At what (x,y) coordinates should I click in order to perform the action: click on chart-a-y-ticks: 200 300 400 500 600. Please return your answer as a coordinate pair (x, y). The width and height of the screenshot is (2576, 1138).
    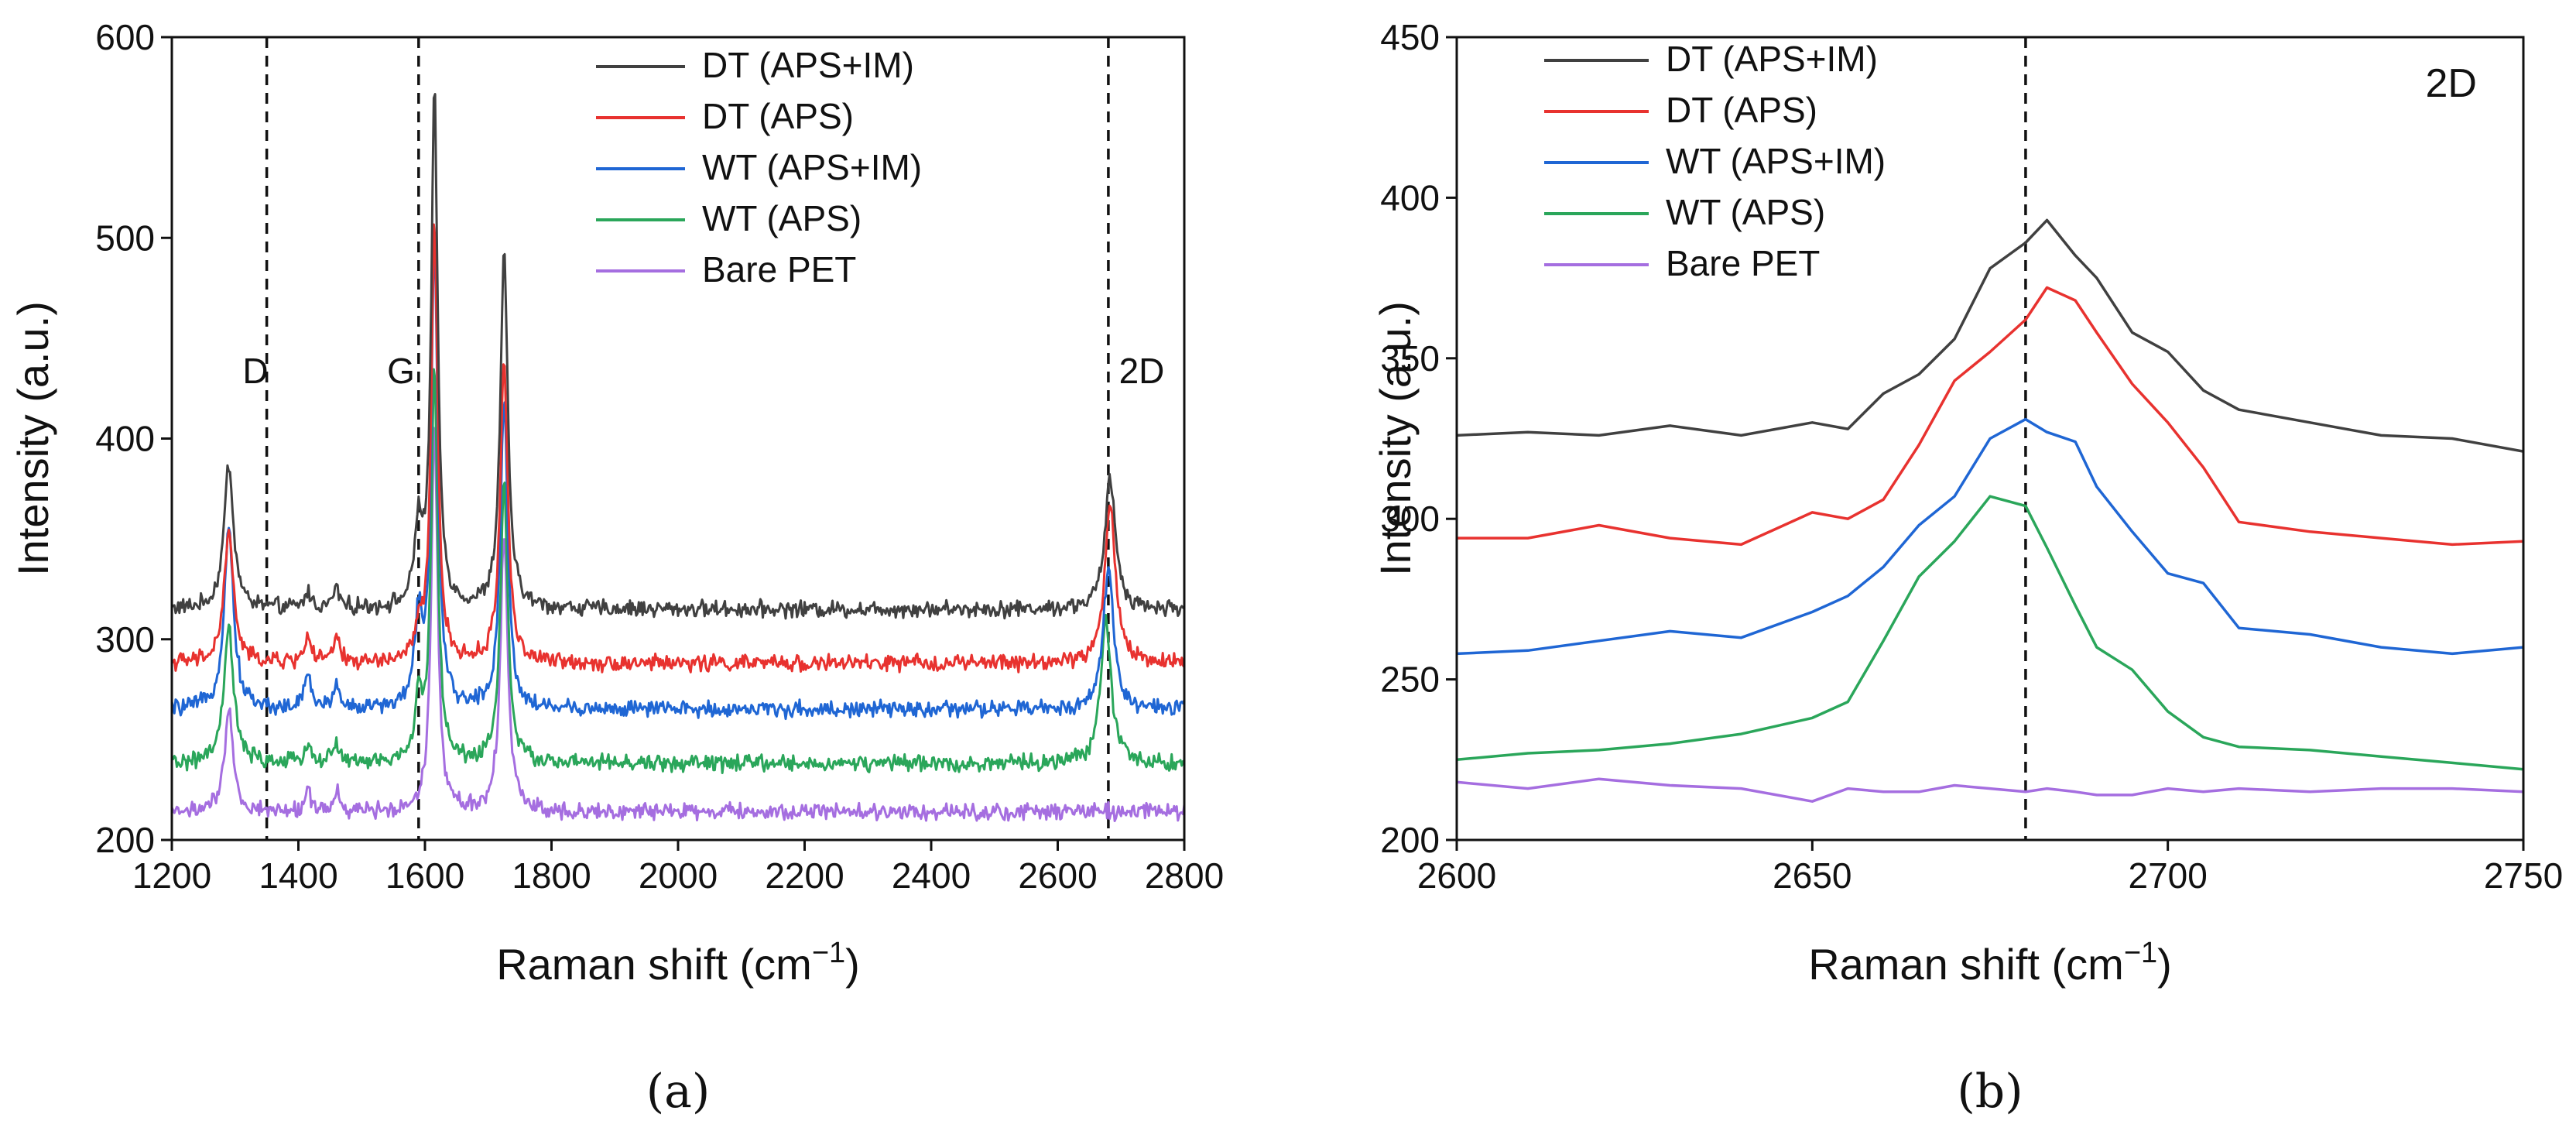
    Looking at the image, I should click on (133, 438).